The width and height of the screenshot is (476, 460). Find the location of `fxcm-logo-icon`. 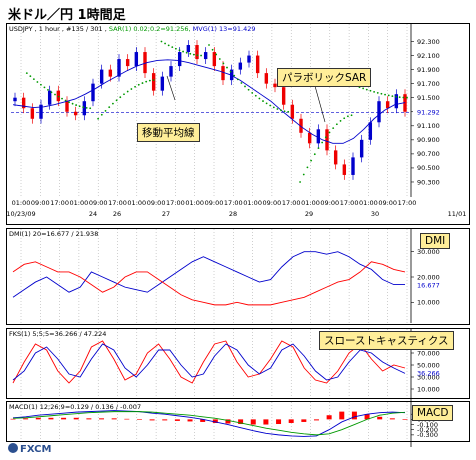

fxcm-logo-icon is located at coordinates (13, 448).